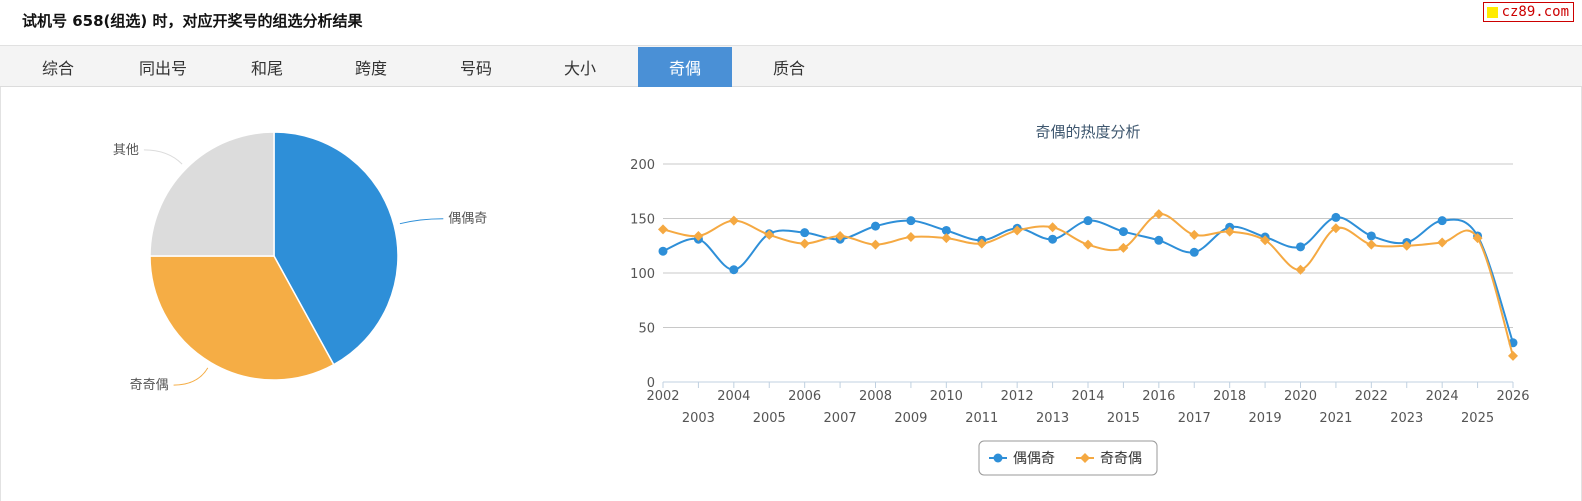  What do you see at coordinates (1121, 458) in the screenshot?
I see `legend-label: 奇奇偶` at bounding box center [1121, 458].